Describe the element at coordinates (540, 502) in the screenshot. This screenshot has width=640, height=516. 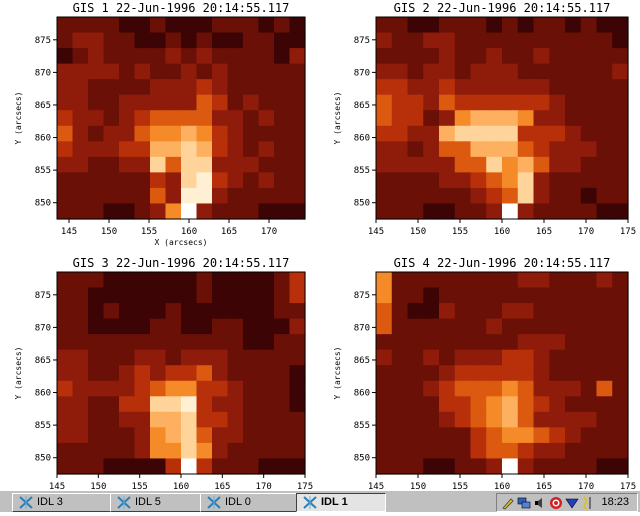
I see `speaker-icon` at that location.